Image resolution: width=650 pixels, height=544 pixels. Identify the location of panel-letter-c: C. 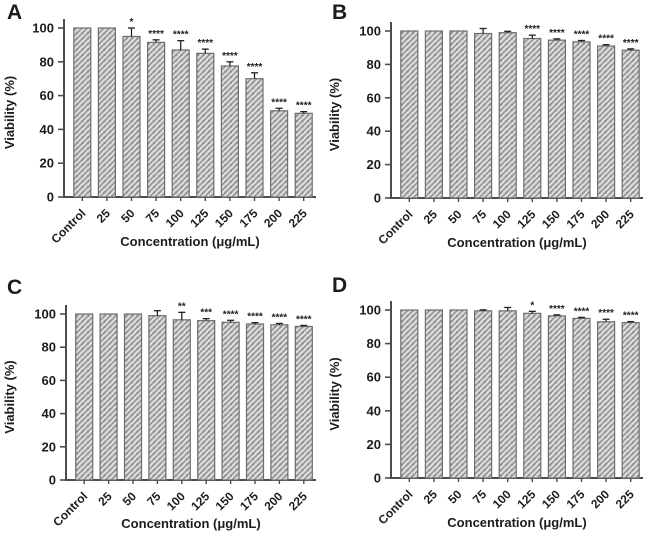
(15, 287).